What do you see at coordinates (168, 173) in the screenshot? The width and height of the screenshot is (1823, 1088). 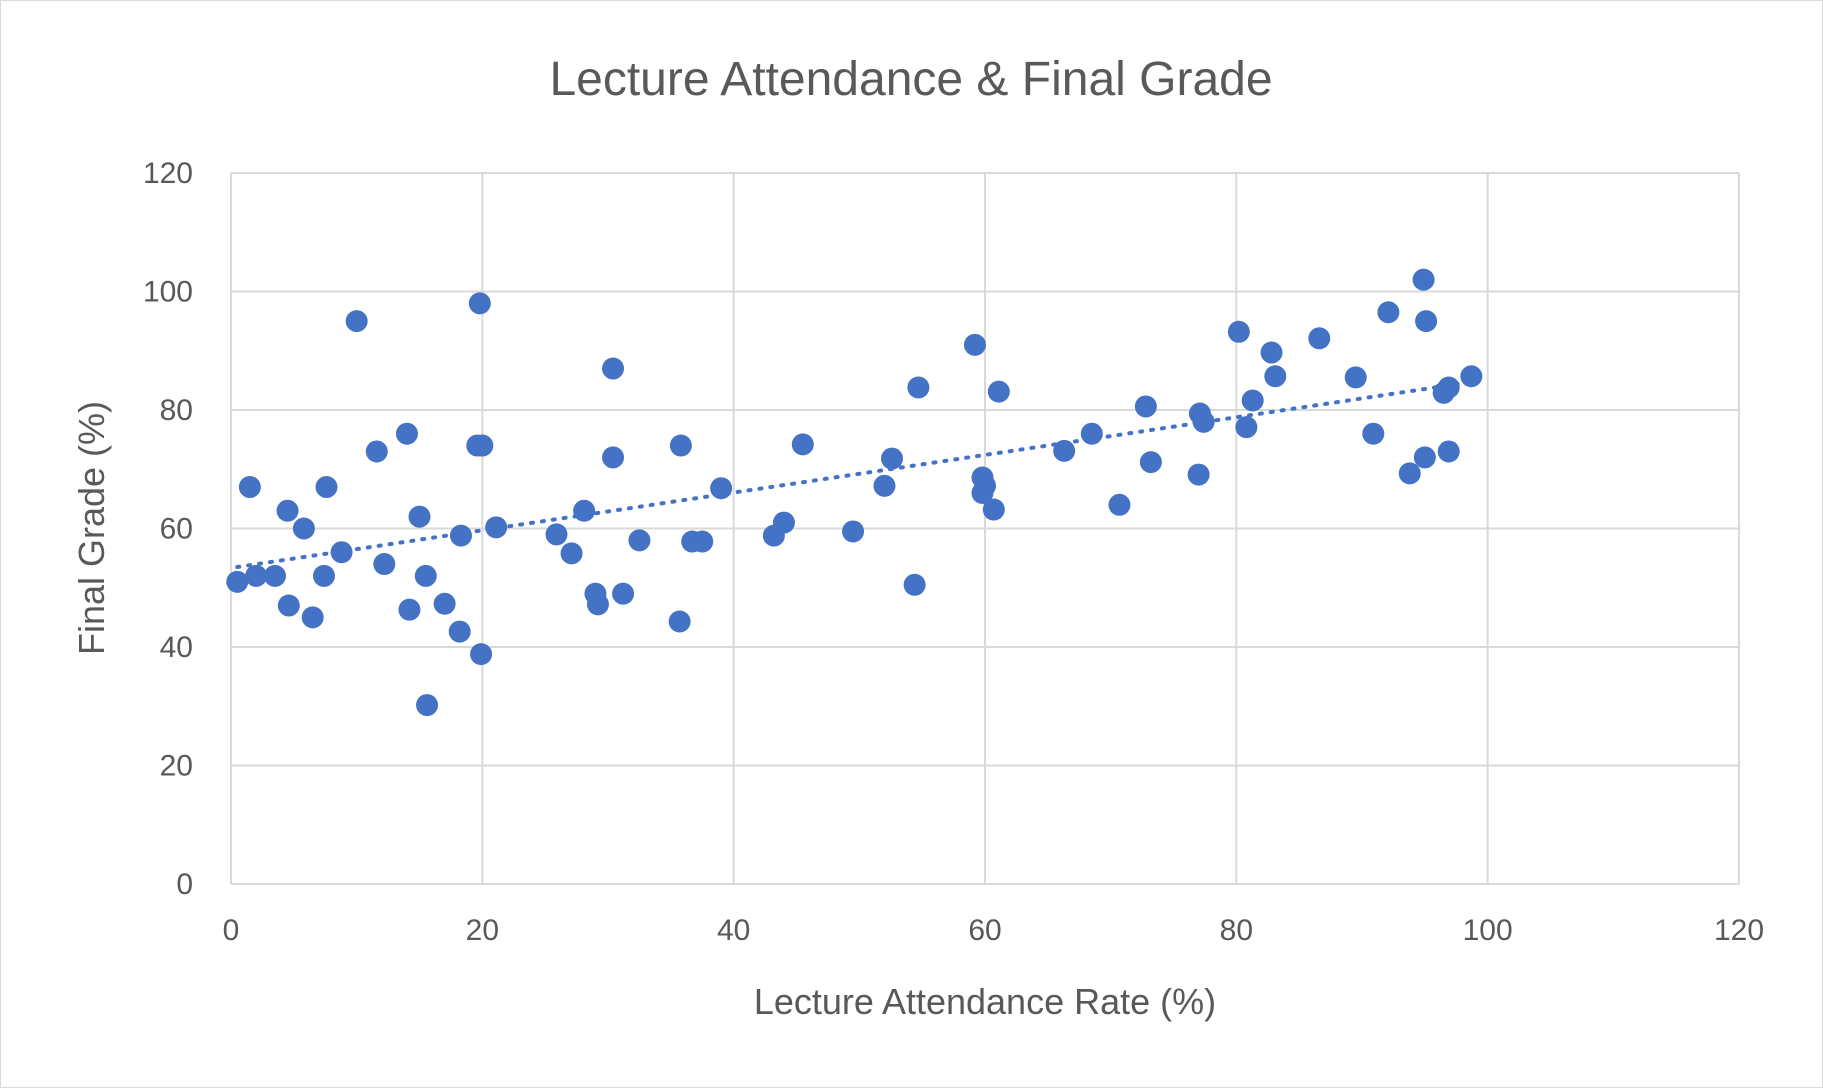 I see `y-tick-label: 120` at bounding box center [168, 173].